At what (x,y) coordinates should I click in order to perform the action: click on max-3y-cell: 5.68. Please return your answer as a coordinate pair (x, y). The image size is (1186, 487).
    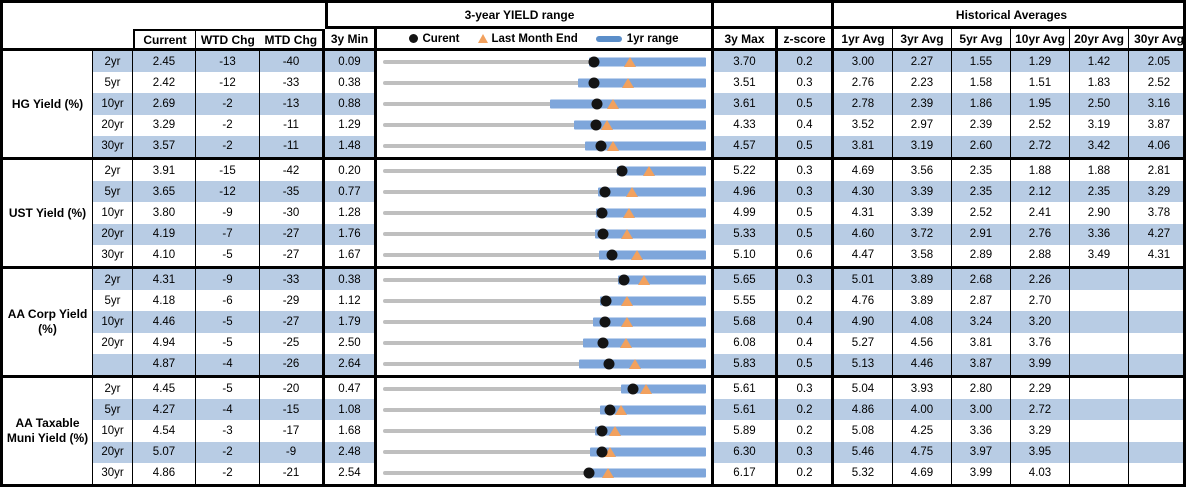
    Looking at the image, I should click on (746, 322).